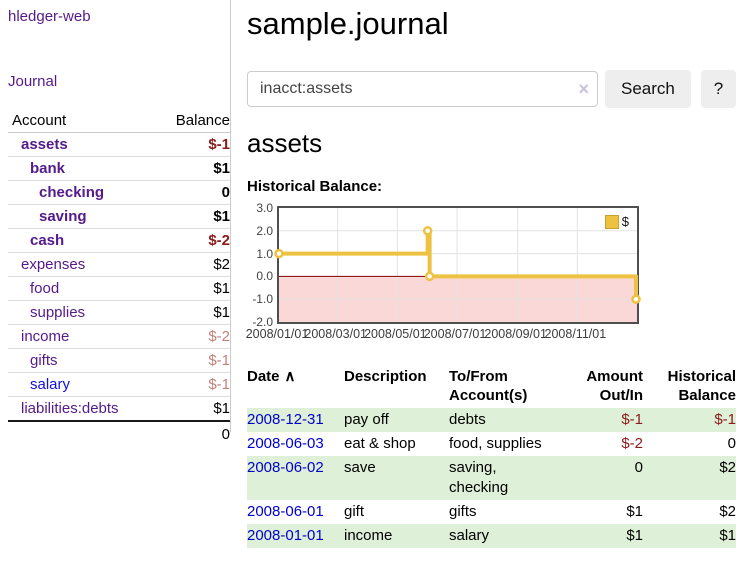  Describe the element at coordinates (385, 376) in the screenshot. I see `register-column-header: Description` at that location.